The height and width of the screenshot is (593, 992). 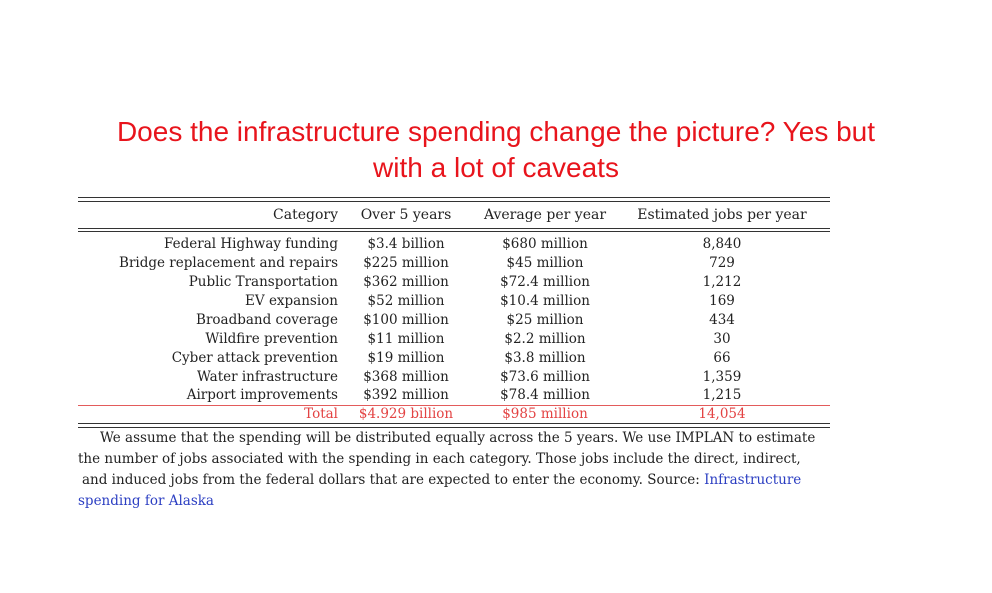 What do you see at coordinates (722, 339) in the screenshot?
I see `row-jobs: 30` at bounding box center [722, 339].